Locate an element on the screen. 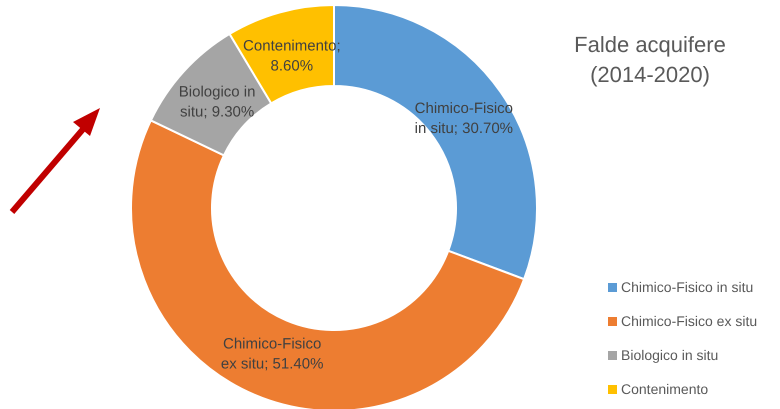 The height and width of the screenshot is (409, 780). legend-label: Contenimento is located at coordinates (664, 389).